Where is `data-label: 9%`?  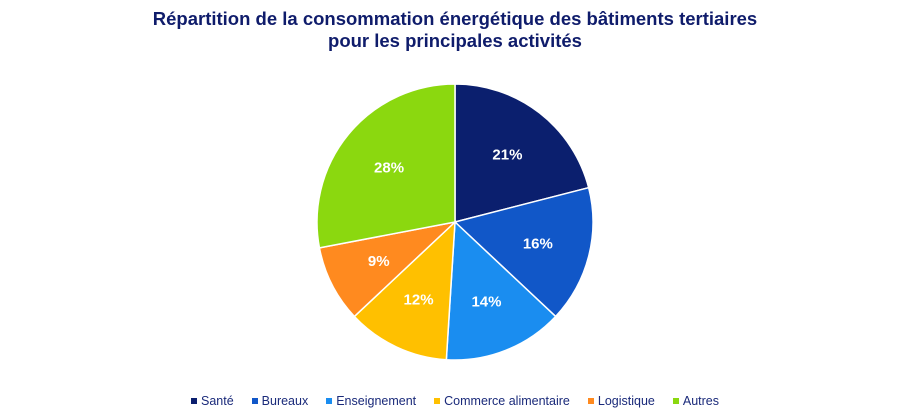
data-label: 9% is located at coordinates (379, 261).